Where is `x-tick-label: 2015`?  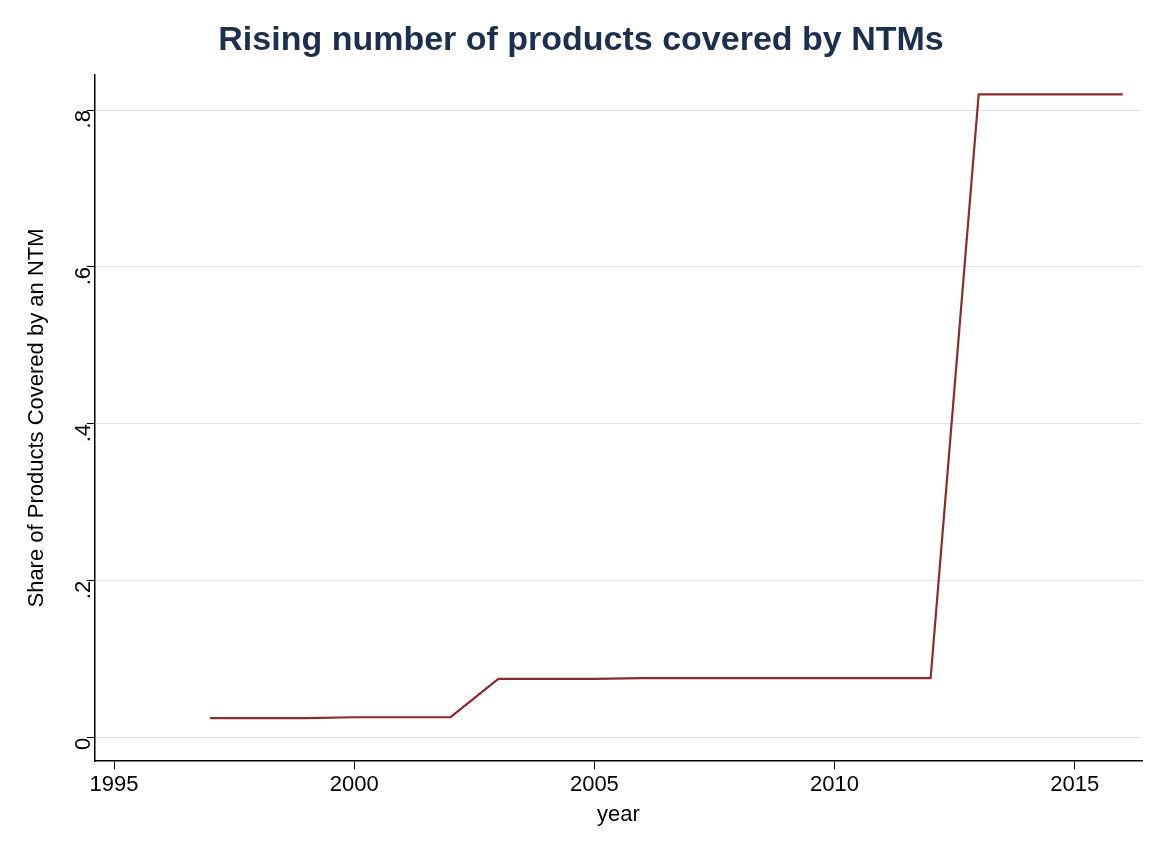 x-tick-label: 2015 is located at coordinates (1075, 784).